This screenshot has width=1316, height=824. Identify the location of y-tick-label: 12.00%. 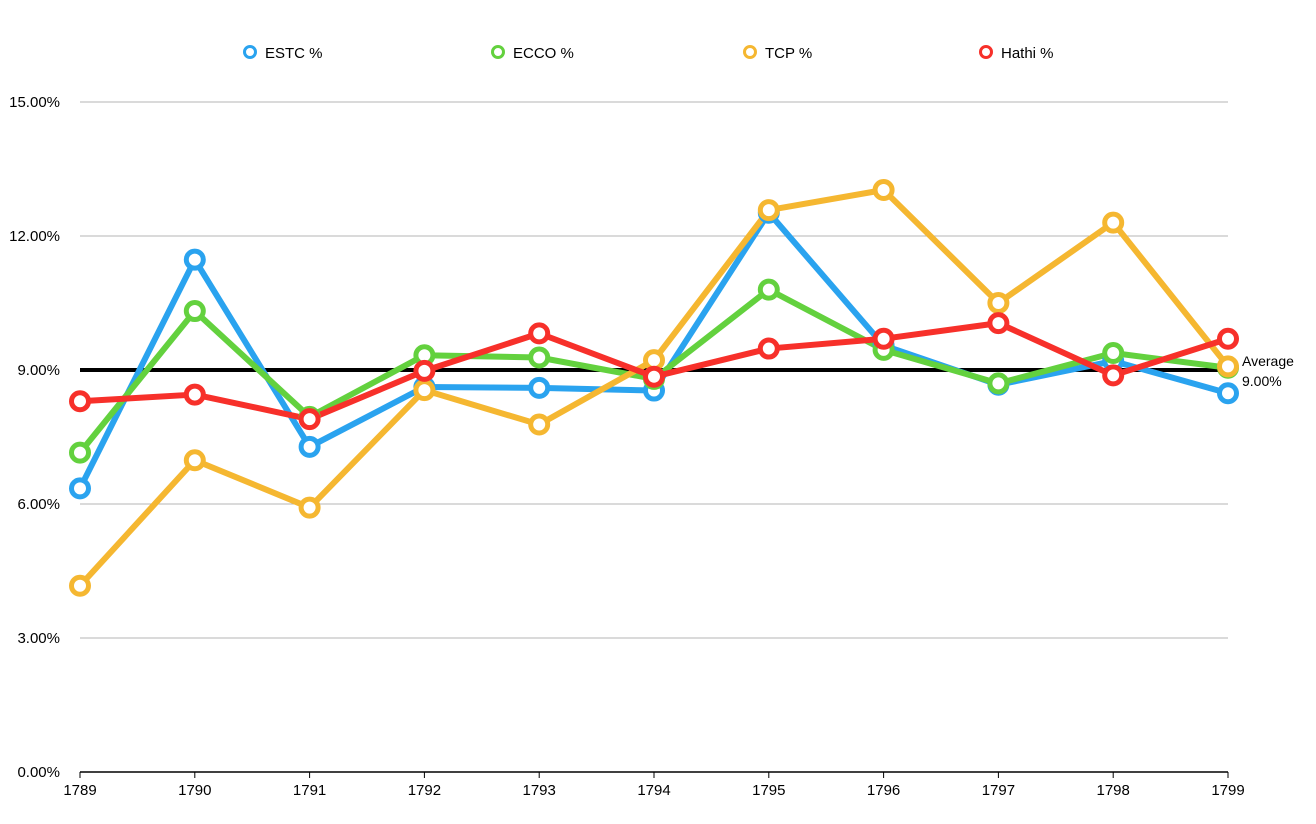
(34, 236).